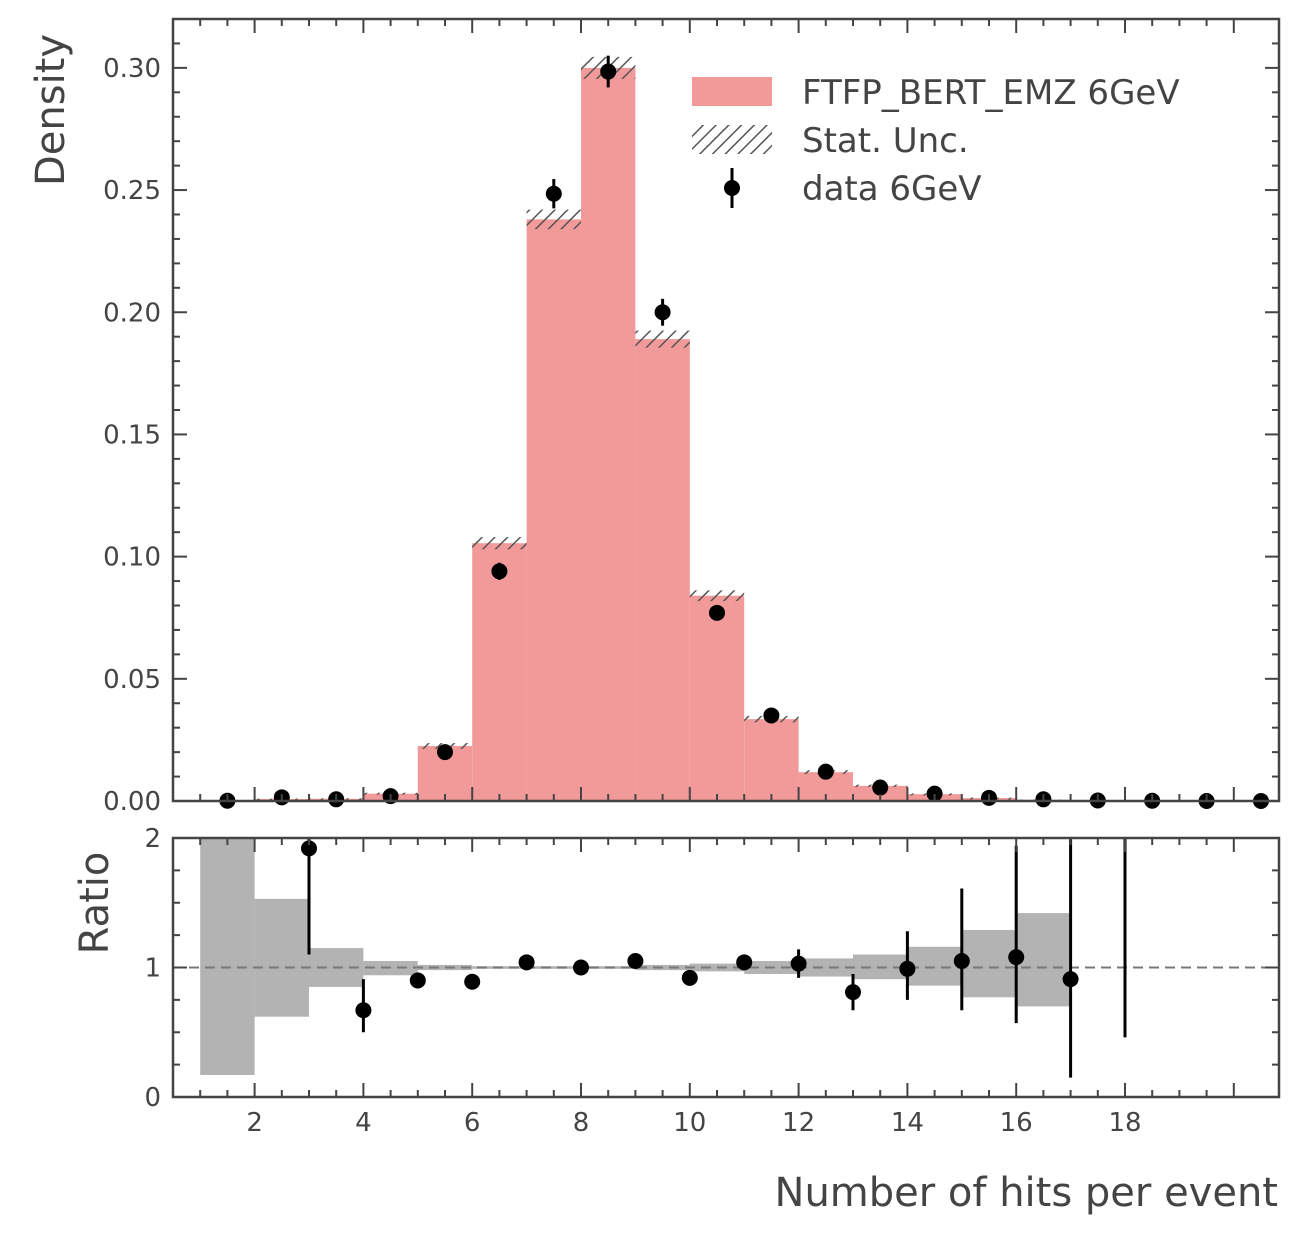 This screenshot has width=1298, height=1236. I want to click on x-tick-label: 18, so click(1124, 1123).